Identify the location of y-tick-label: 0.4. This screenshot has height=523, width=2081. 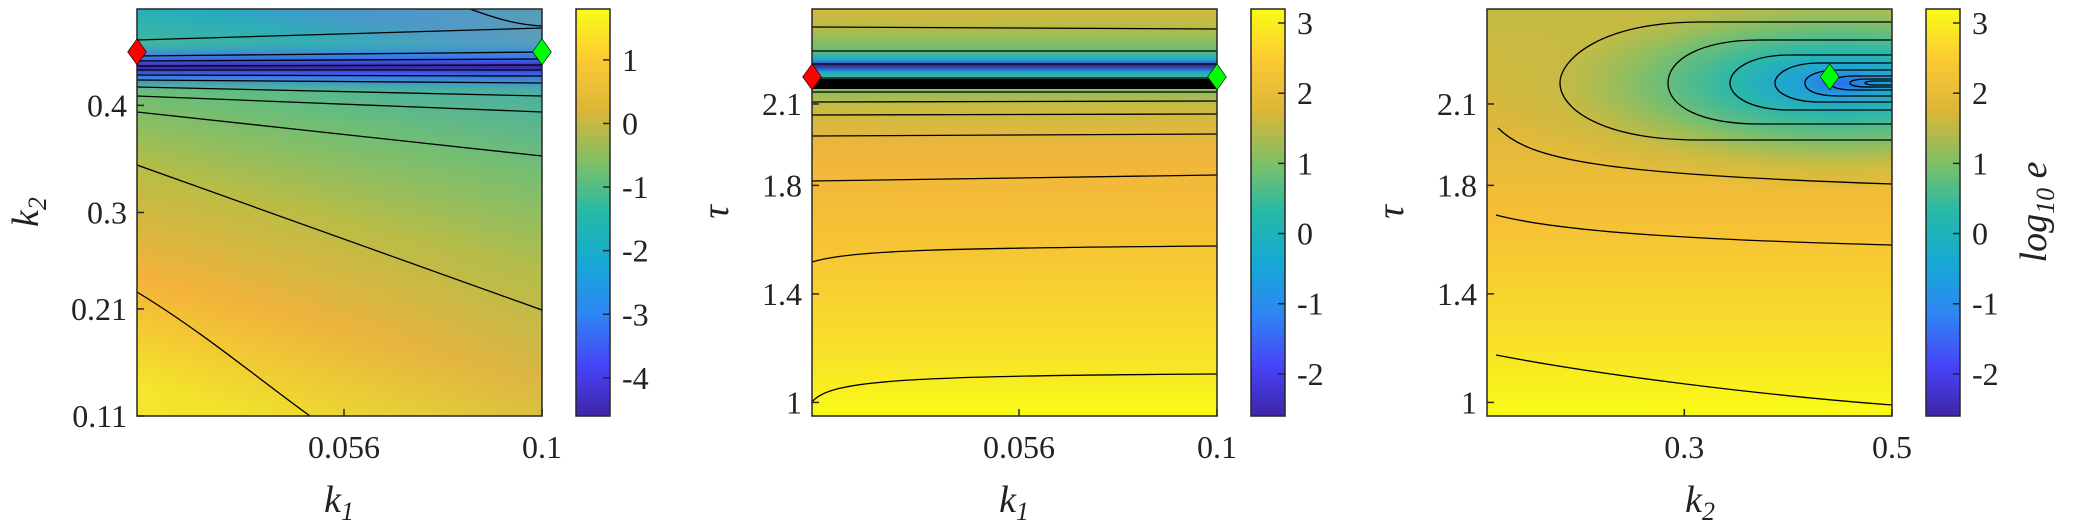
(107, 105).